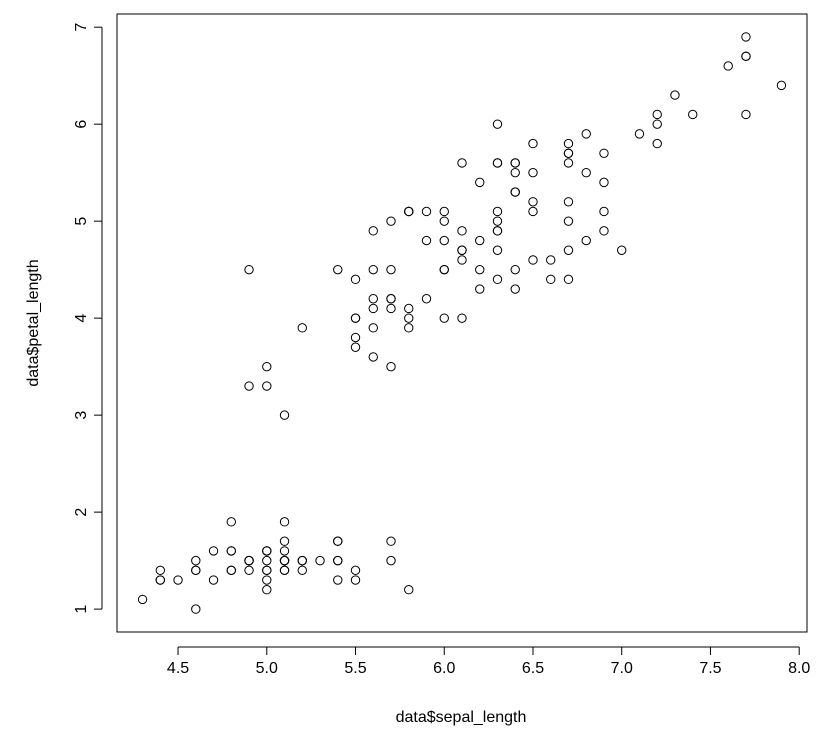 The image size is (835, 745). I want to click on x-tick-label: 5.5, so click(355, 668).